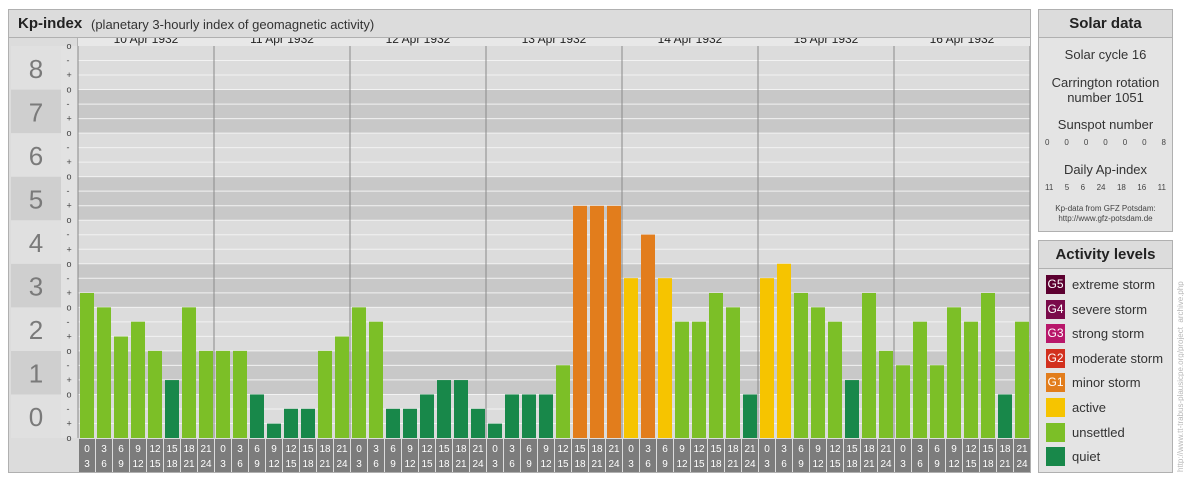 The width and height of the screenshot is (1184, 480). Describe the element at coordinates (1055, 383) in the screenshot. I see `legend-swatch: G1` at that location.